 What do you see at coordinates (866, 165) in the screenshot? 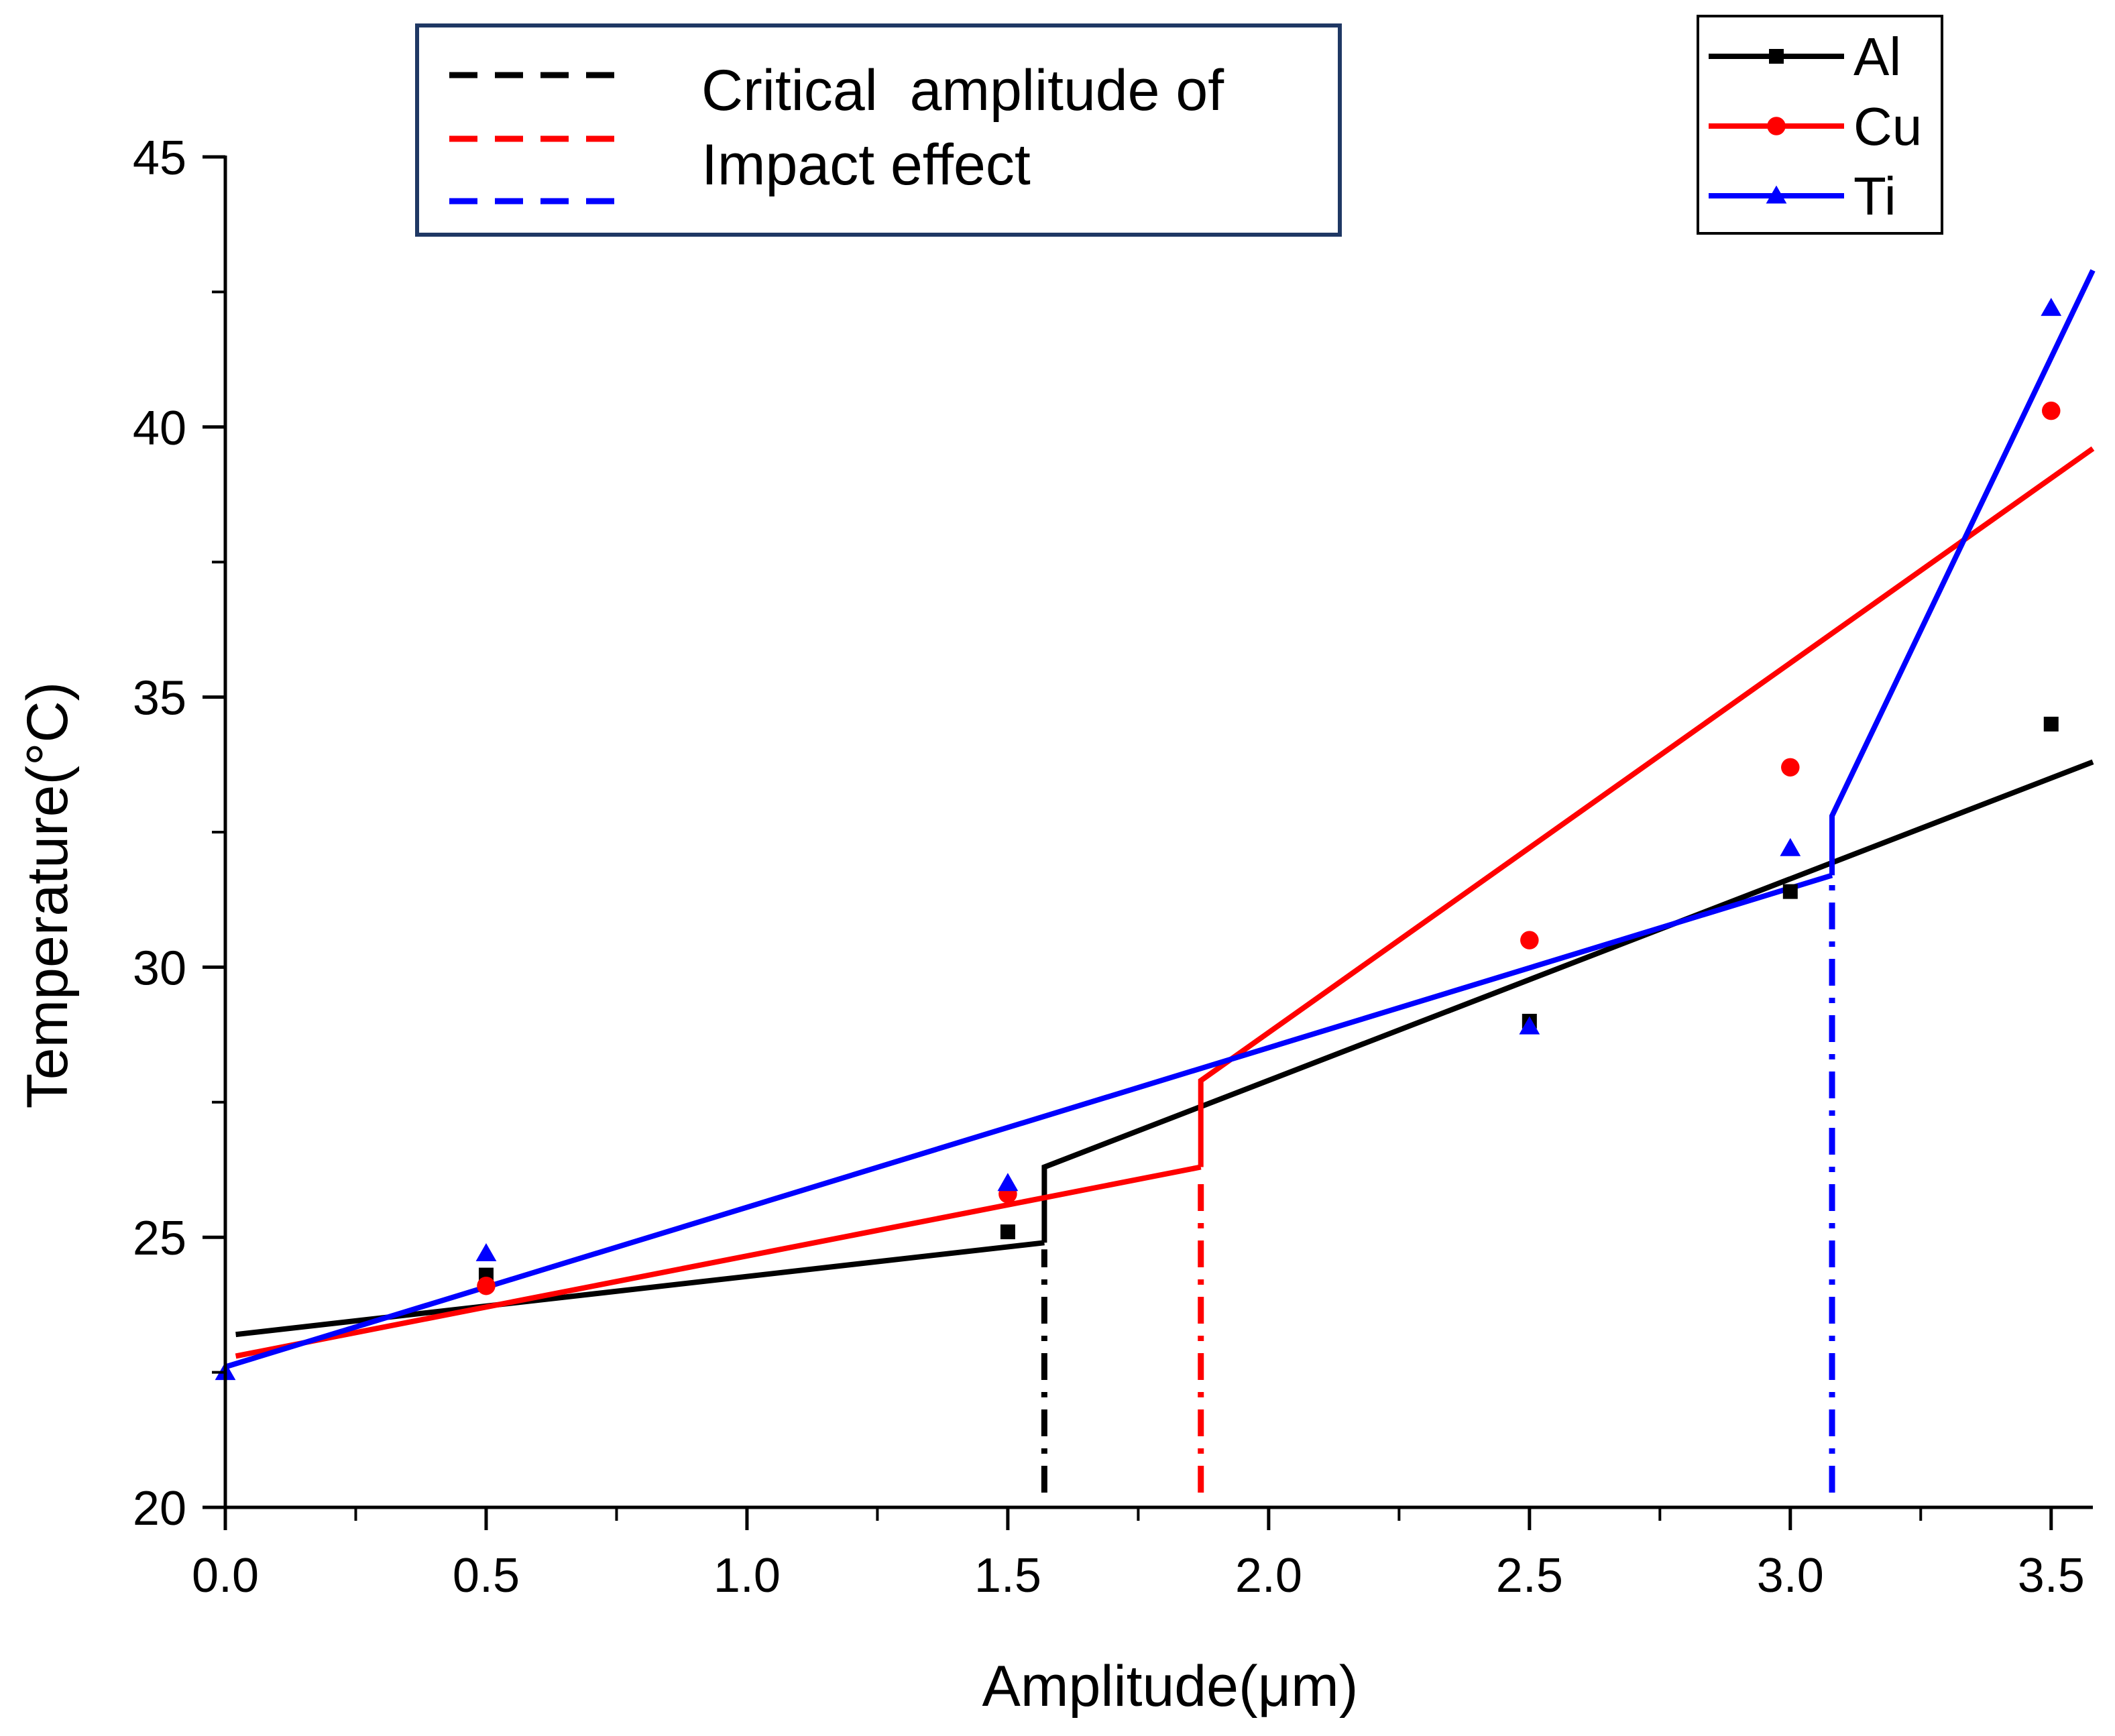
I see `critical-legend-line2: Impact effect` at bounding box center [866, 165].